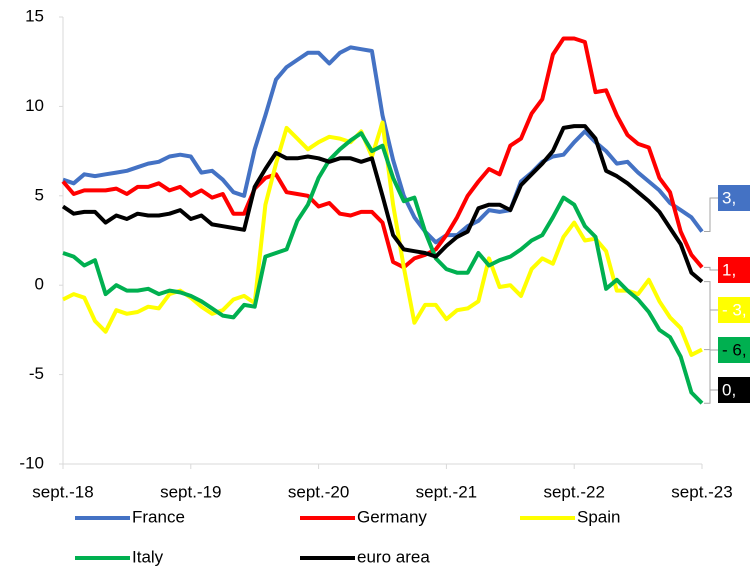  I want to click on legend-label: France, so click(158, 516).